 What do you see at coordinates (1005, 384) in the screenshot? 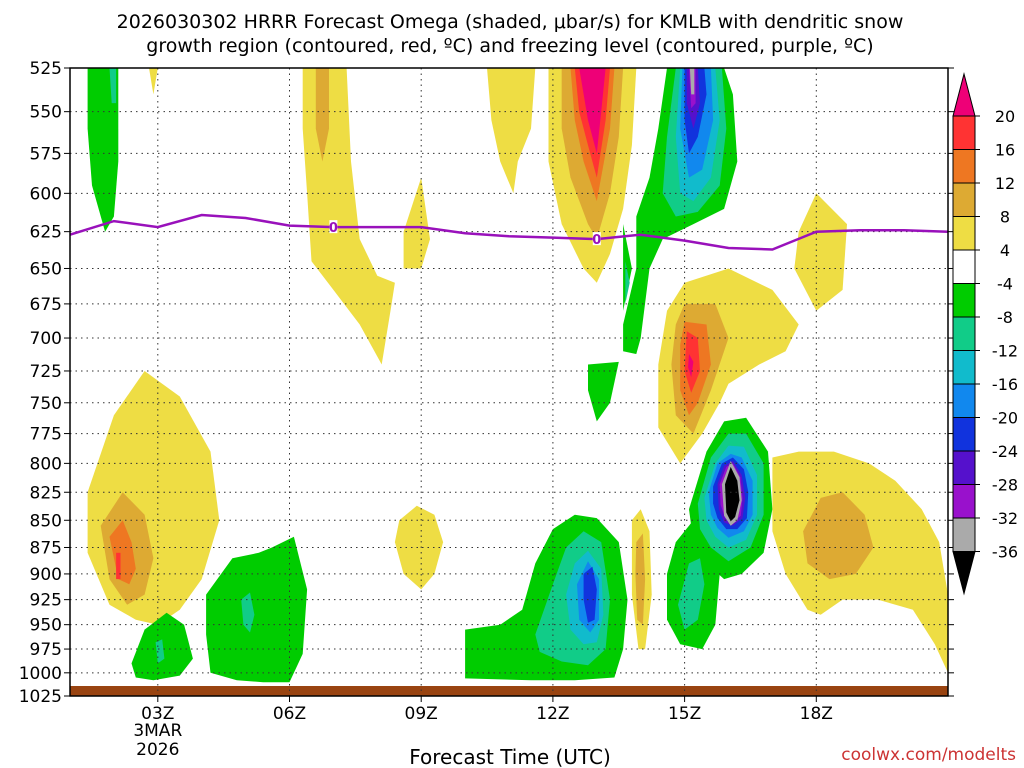
I see `colorbar-label: -16` at bounding box center [1005, 384].